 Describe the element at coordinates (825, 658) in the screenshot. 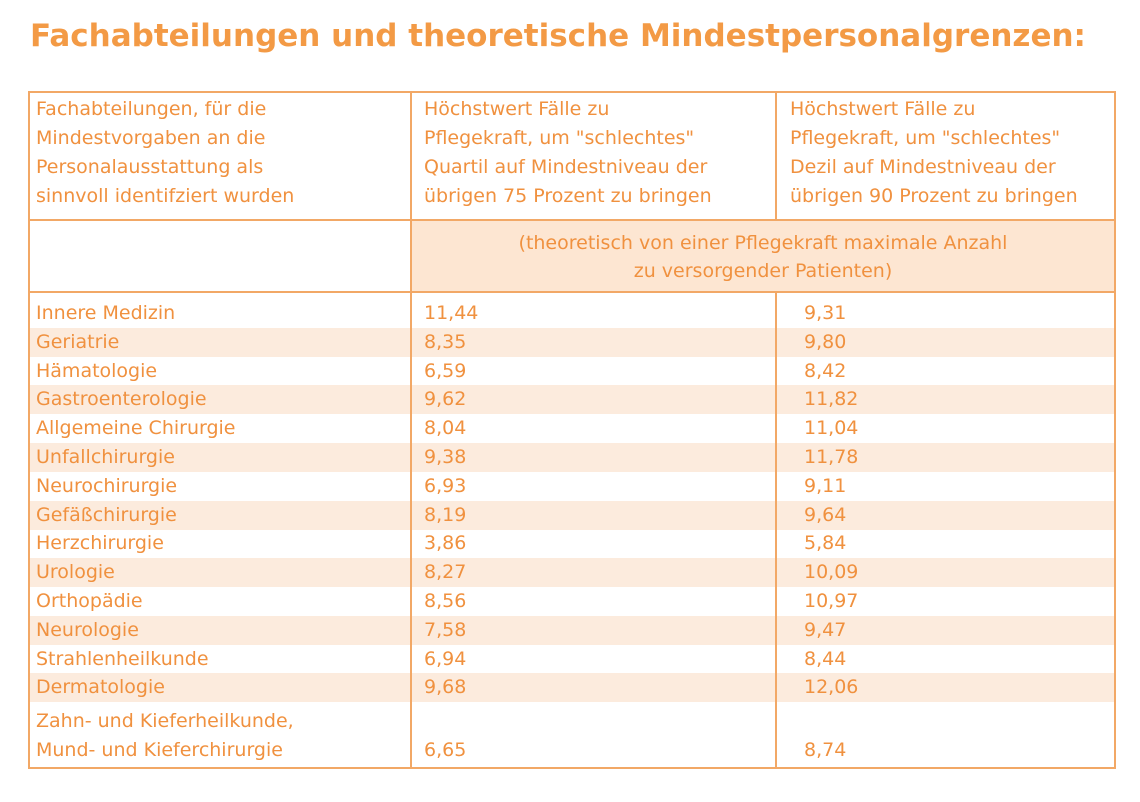

I see `row-value-90: 8,44` at that location.